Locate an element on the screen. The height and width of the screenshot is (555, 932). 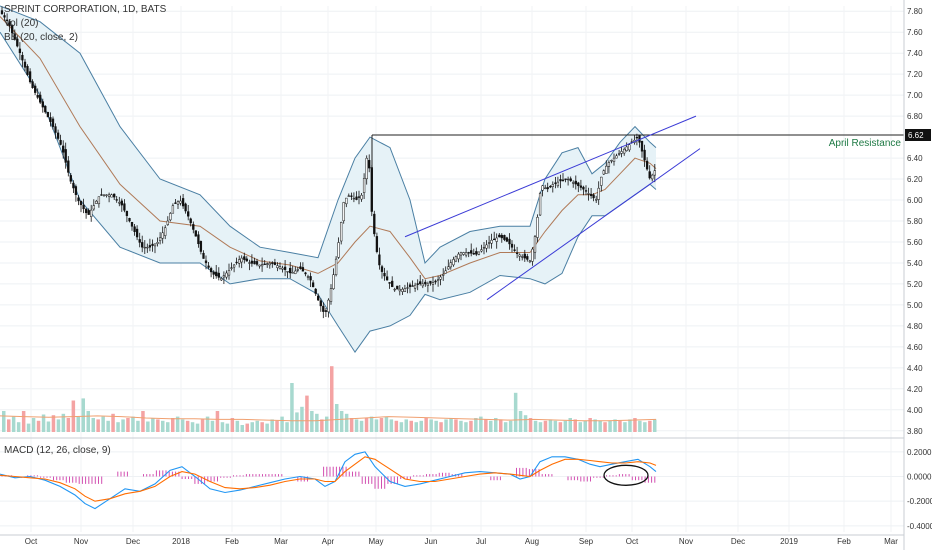
volume-ma-line is located at coordinates (328, 418).